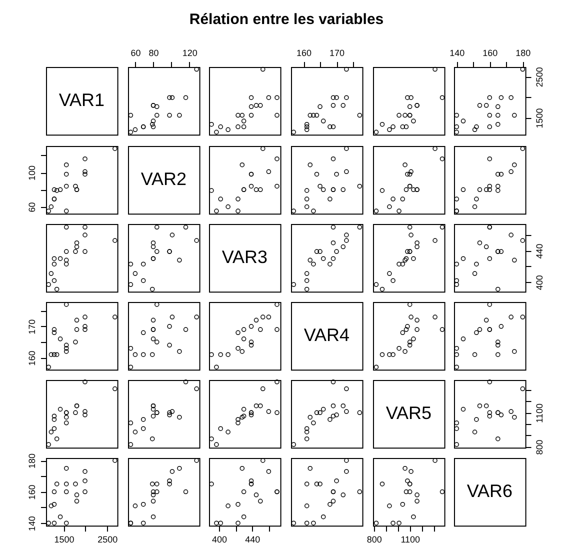  I want to click on x-tick-label: 170, so click(336, 53).